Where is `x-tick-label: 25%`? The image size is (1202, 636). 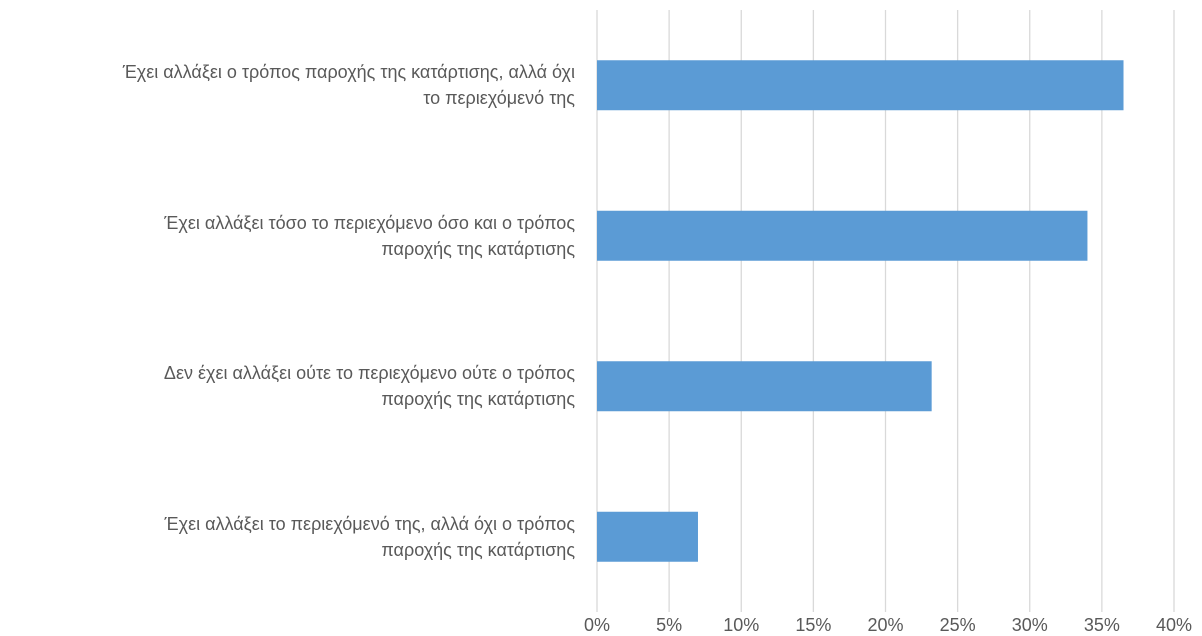 x-tick-label: 25% is located at coordinates (958, 625).